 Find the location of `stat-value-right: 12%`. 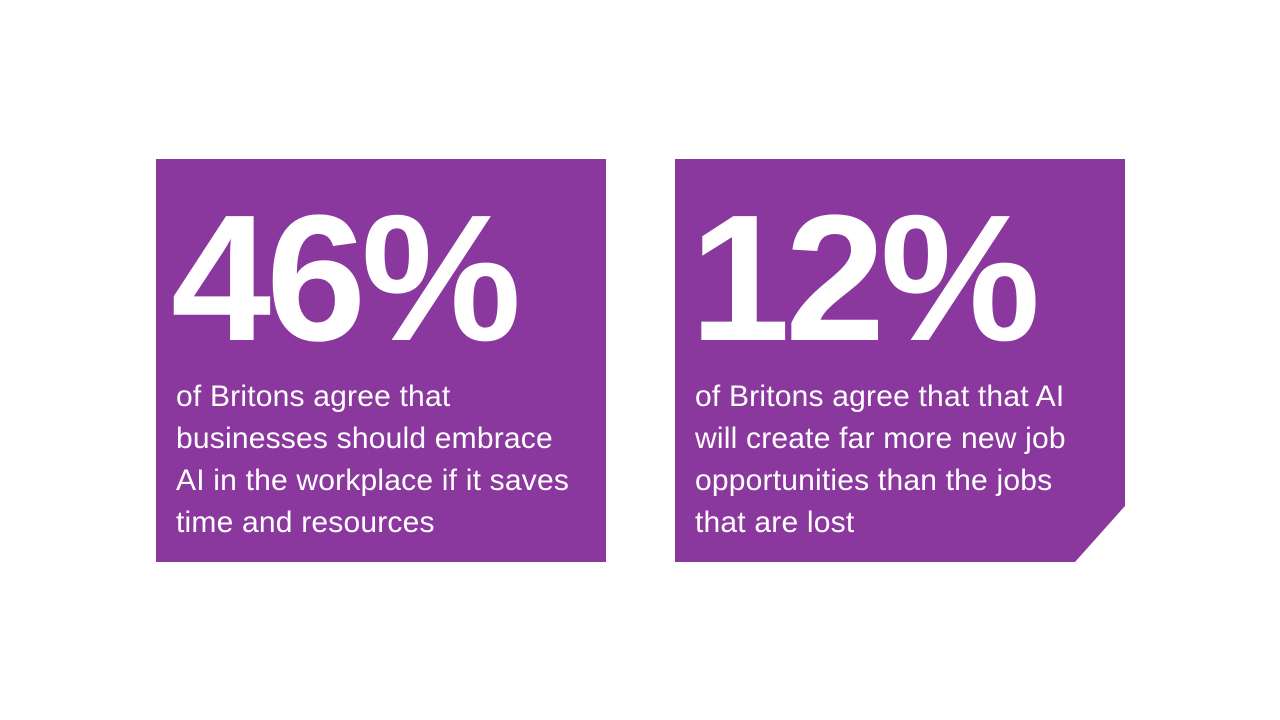

stat-value-right: 12% is located at coordinates (863, 278).